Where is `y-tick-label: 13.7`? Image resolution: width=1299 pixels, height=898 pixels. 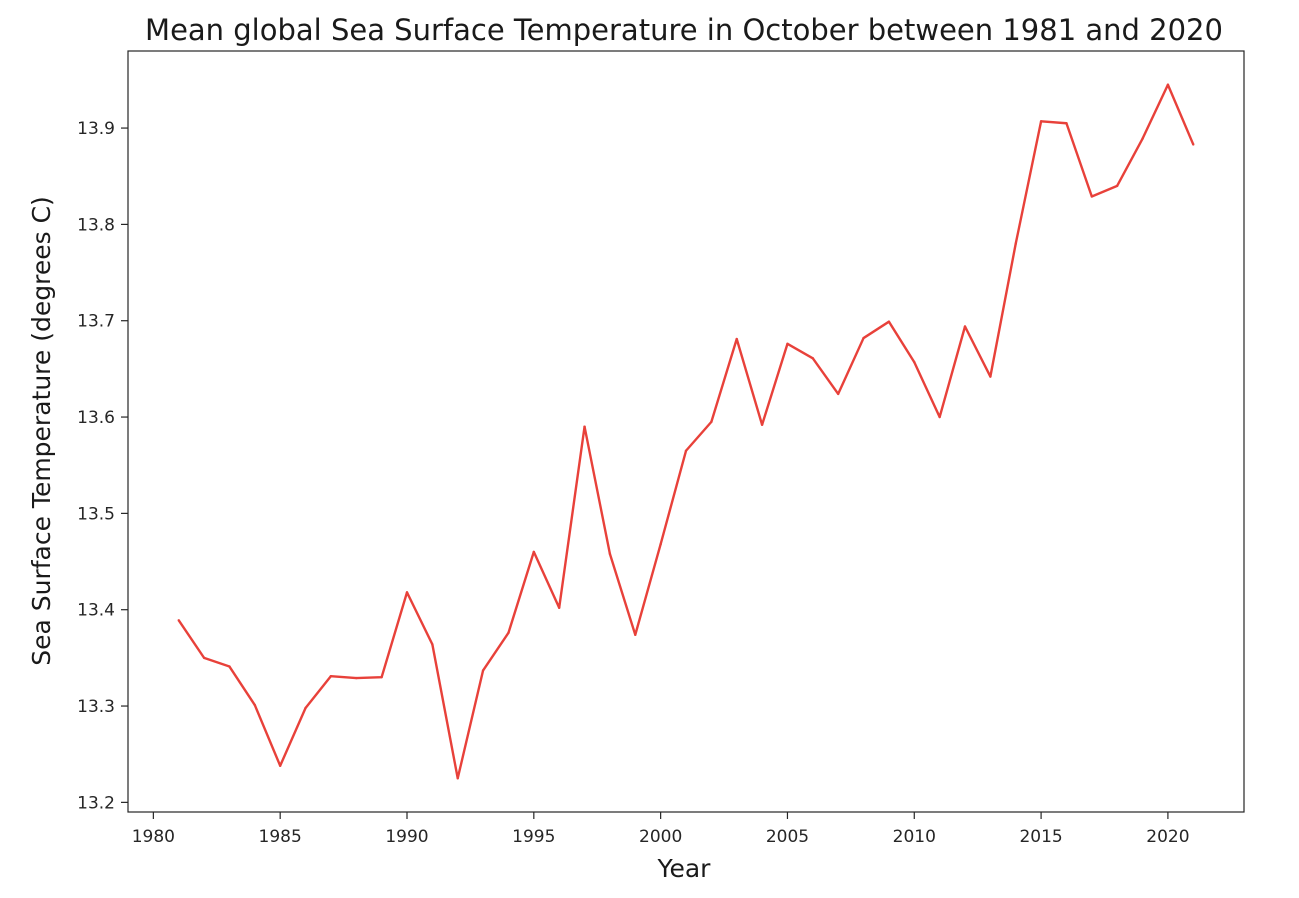
y-tick-label: 13.7 is located at coordinates (96, 322).